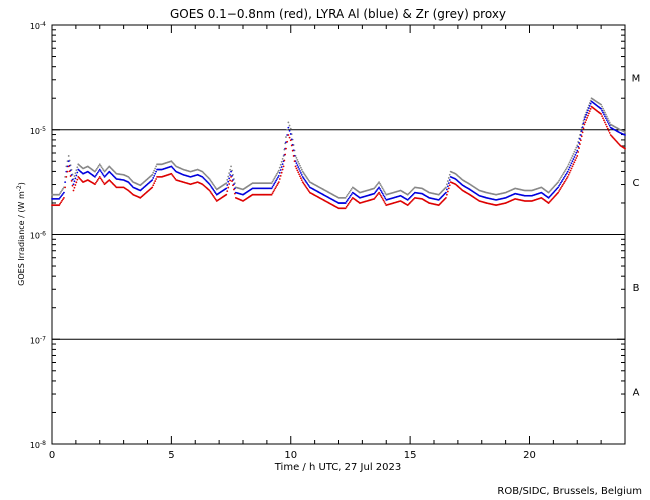  I want to click on class-label-B: B, so click(636, 288).